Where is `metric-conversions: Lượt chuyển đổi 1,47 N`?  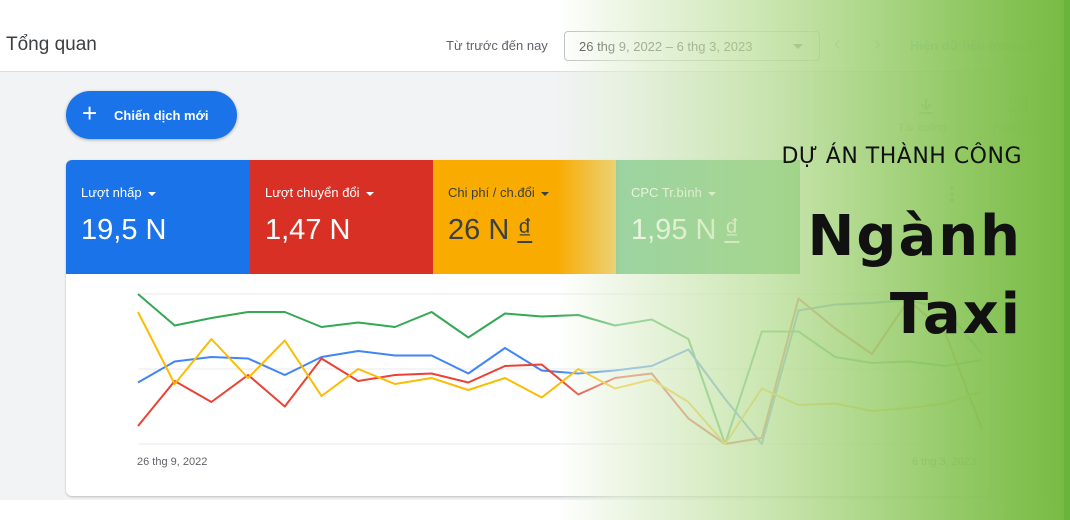
metric-conversions: Lượt chuyển đổi 1,47 N is located at coordinates (342, 217).